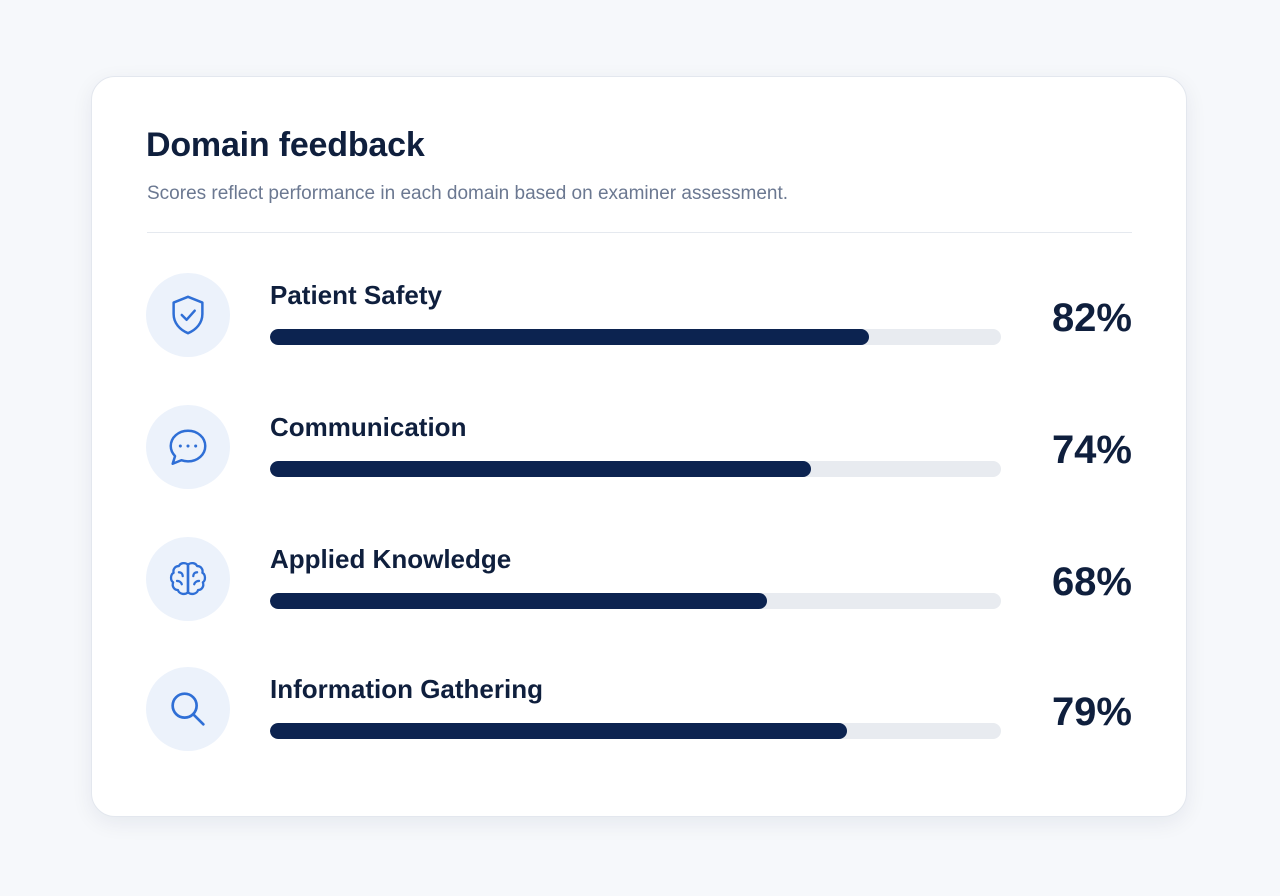 This screenshot has height=896, width=1280. Describe the element at coordinates (356, 295) in the screenshot. I see `domain-label: Patient Safety` at that location.